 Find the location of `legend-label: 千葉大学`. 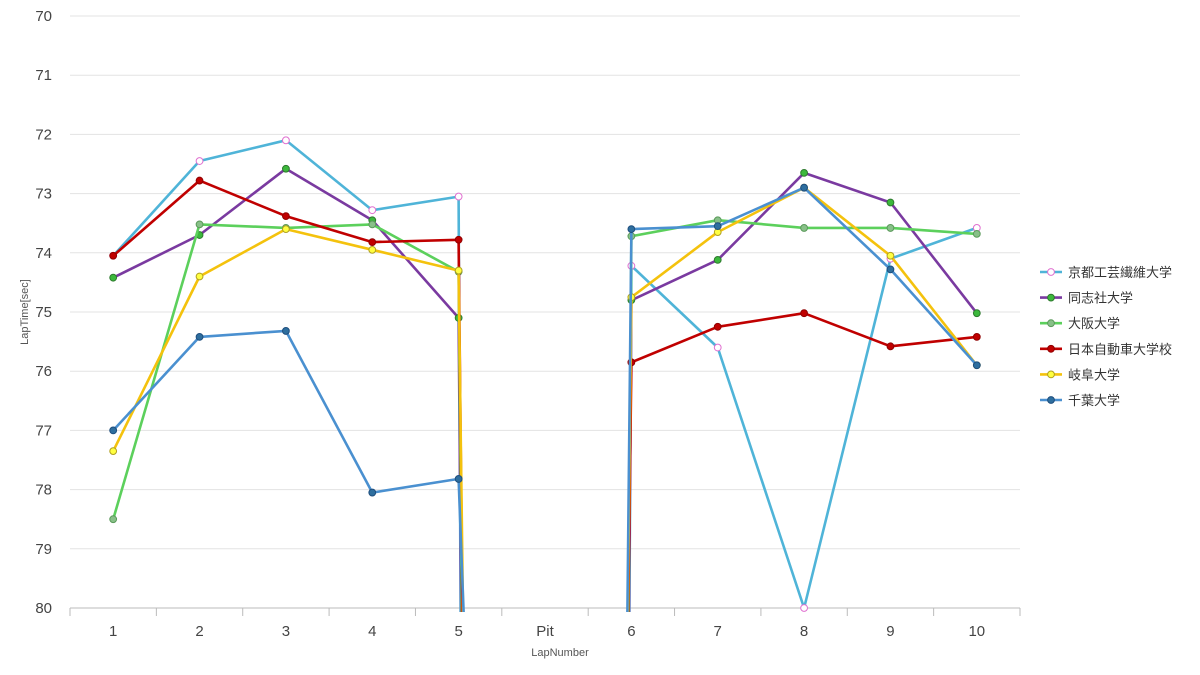

legend-label: 千葉大学 is located at coordinates (1094, 401).